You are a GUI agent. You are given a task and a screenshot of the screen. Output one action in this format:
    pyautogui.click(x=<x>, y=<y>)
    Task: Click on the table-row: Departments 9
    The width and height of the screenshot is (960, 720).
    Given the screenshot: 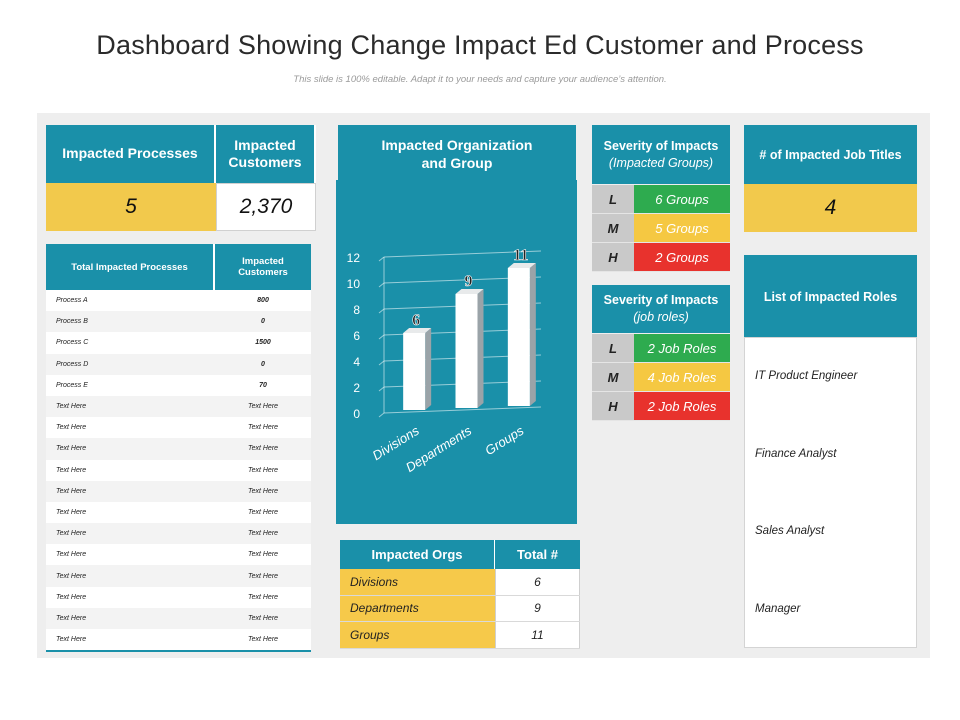 What is the action you would take?
    pyautogui.click(x=460, y=608)
    